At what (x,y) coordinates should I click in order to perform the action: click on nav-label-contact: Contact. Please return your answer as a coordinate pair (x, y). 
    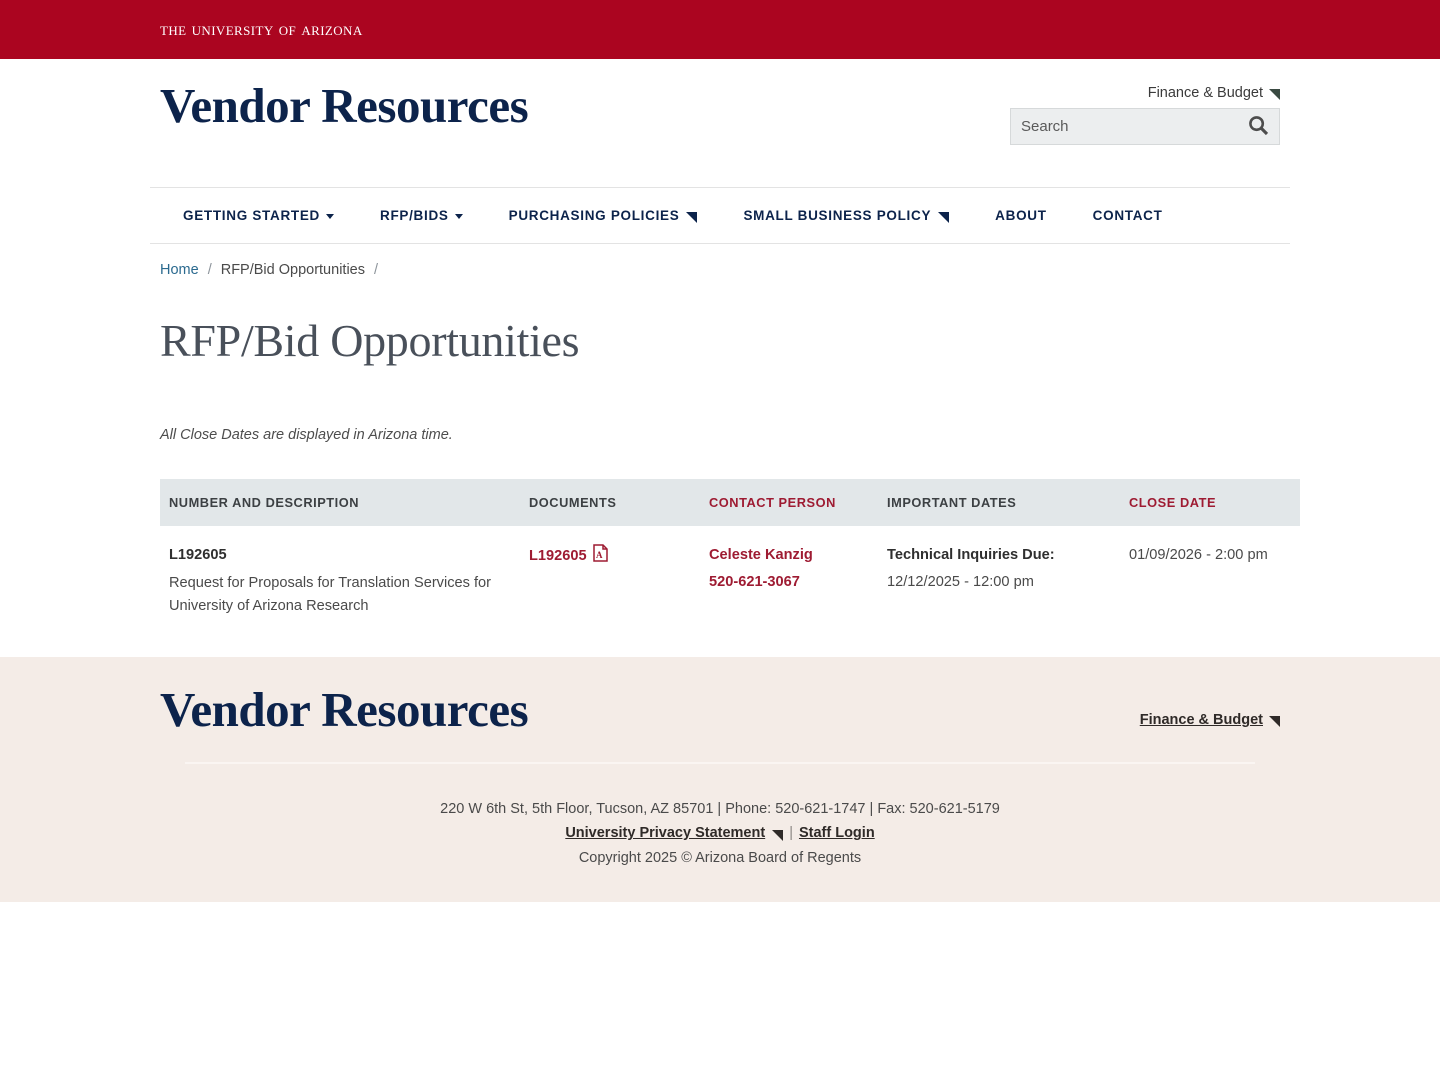
    Looking at the image, I should click on (1127, 215).